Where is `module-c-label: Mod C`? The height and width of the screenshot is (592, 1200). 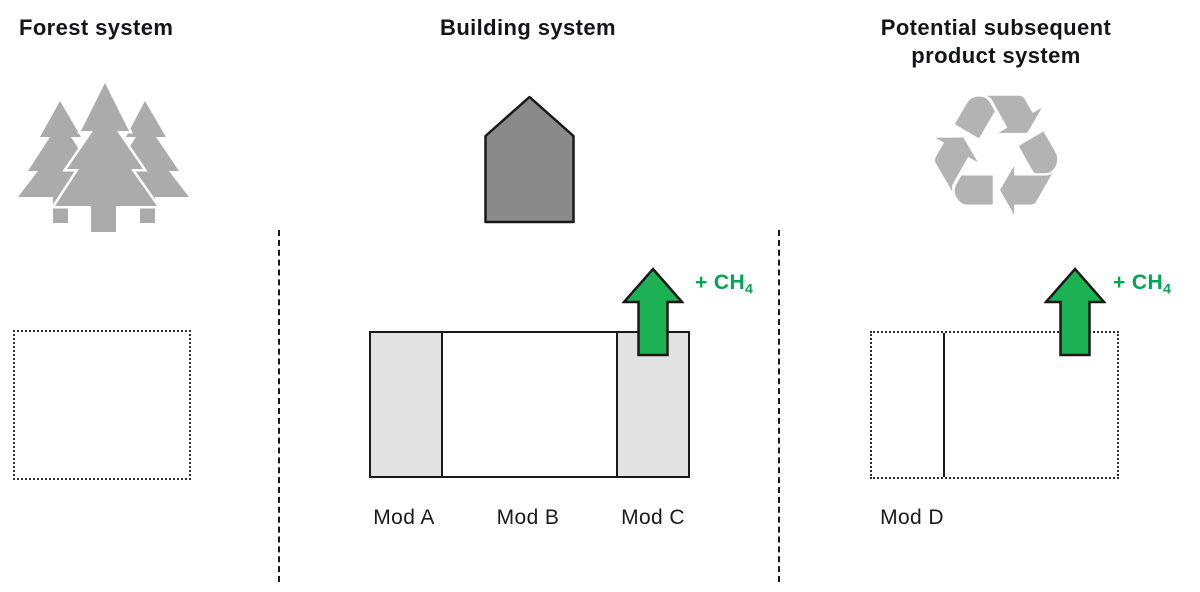
module-c-label: Mod C is located at coordinates (653, 517).